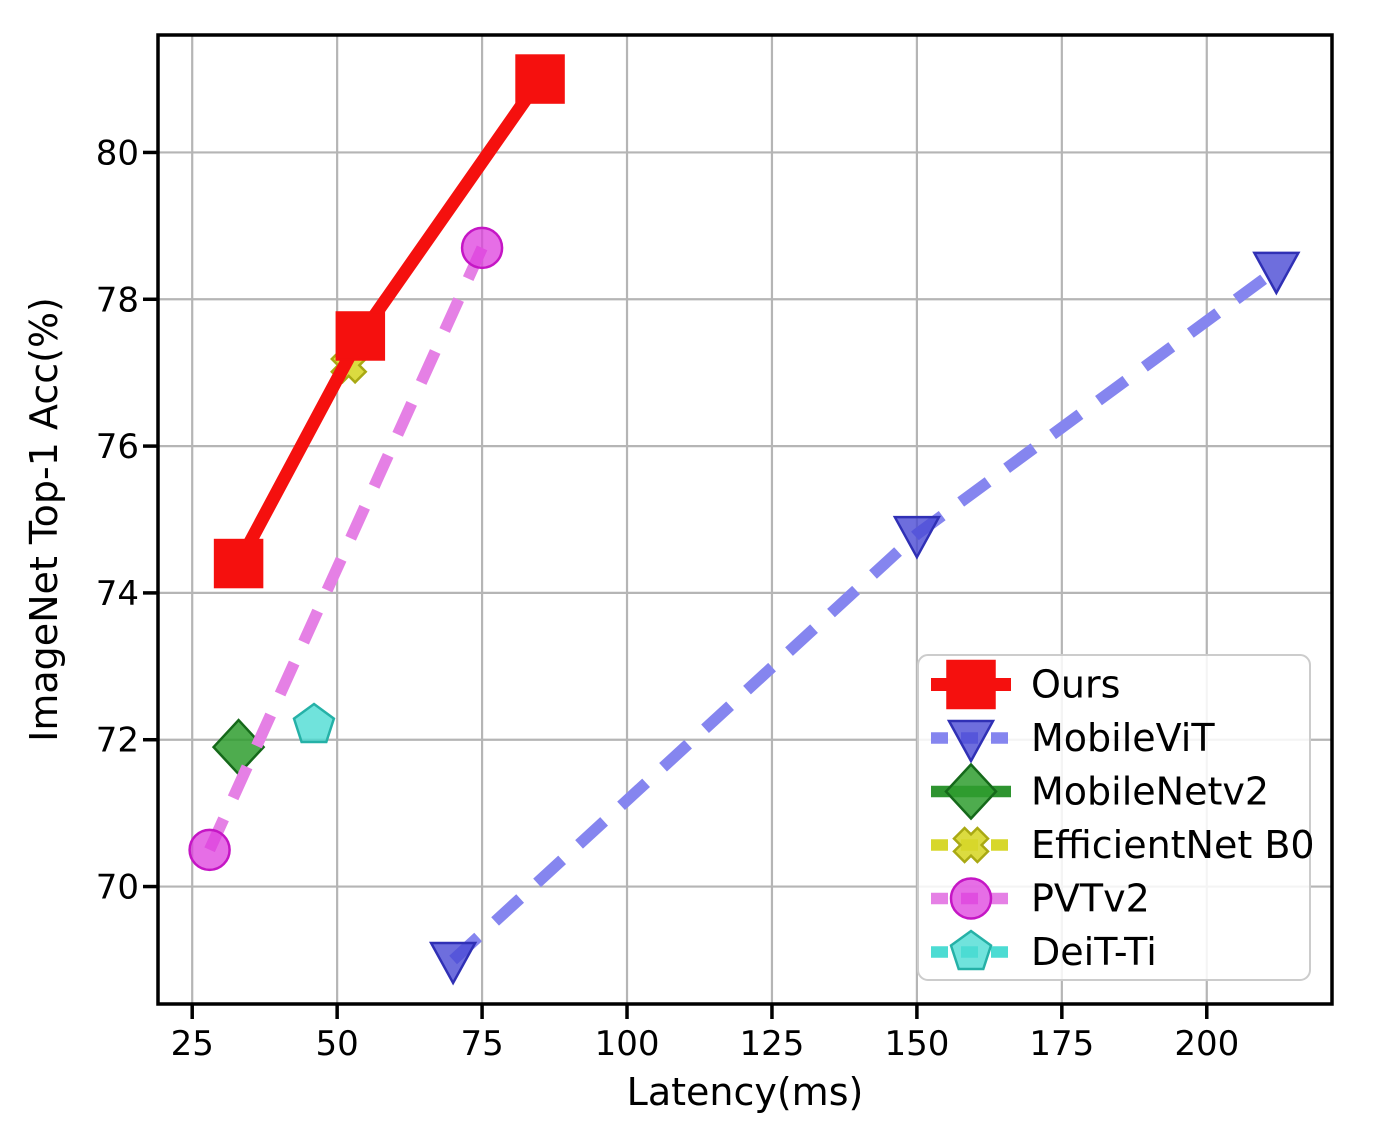  I want to click on legend-label: MobileNetv2, so click(1150, 792).